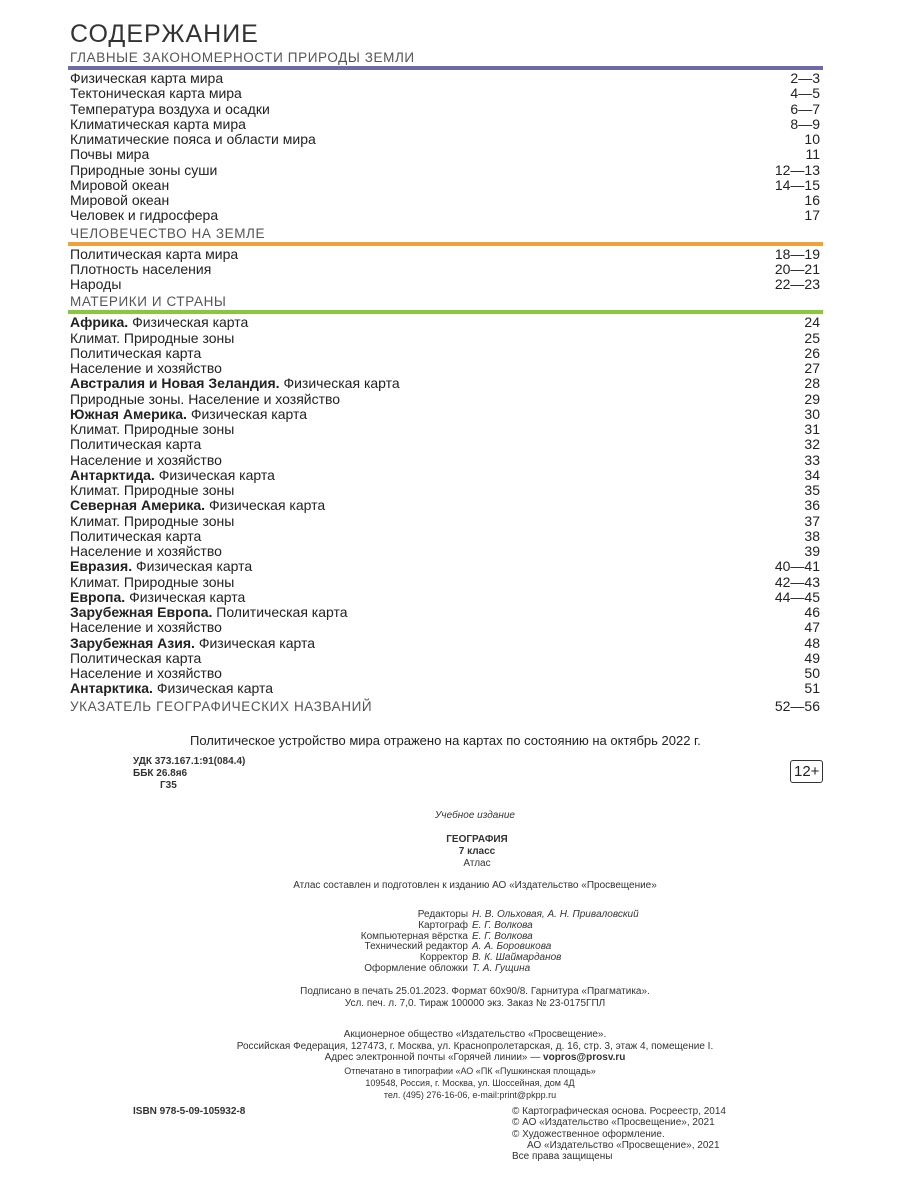  I want to click on entry-pages: 18—19, so click(797, 253).